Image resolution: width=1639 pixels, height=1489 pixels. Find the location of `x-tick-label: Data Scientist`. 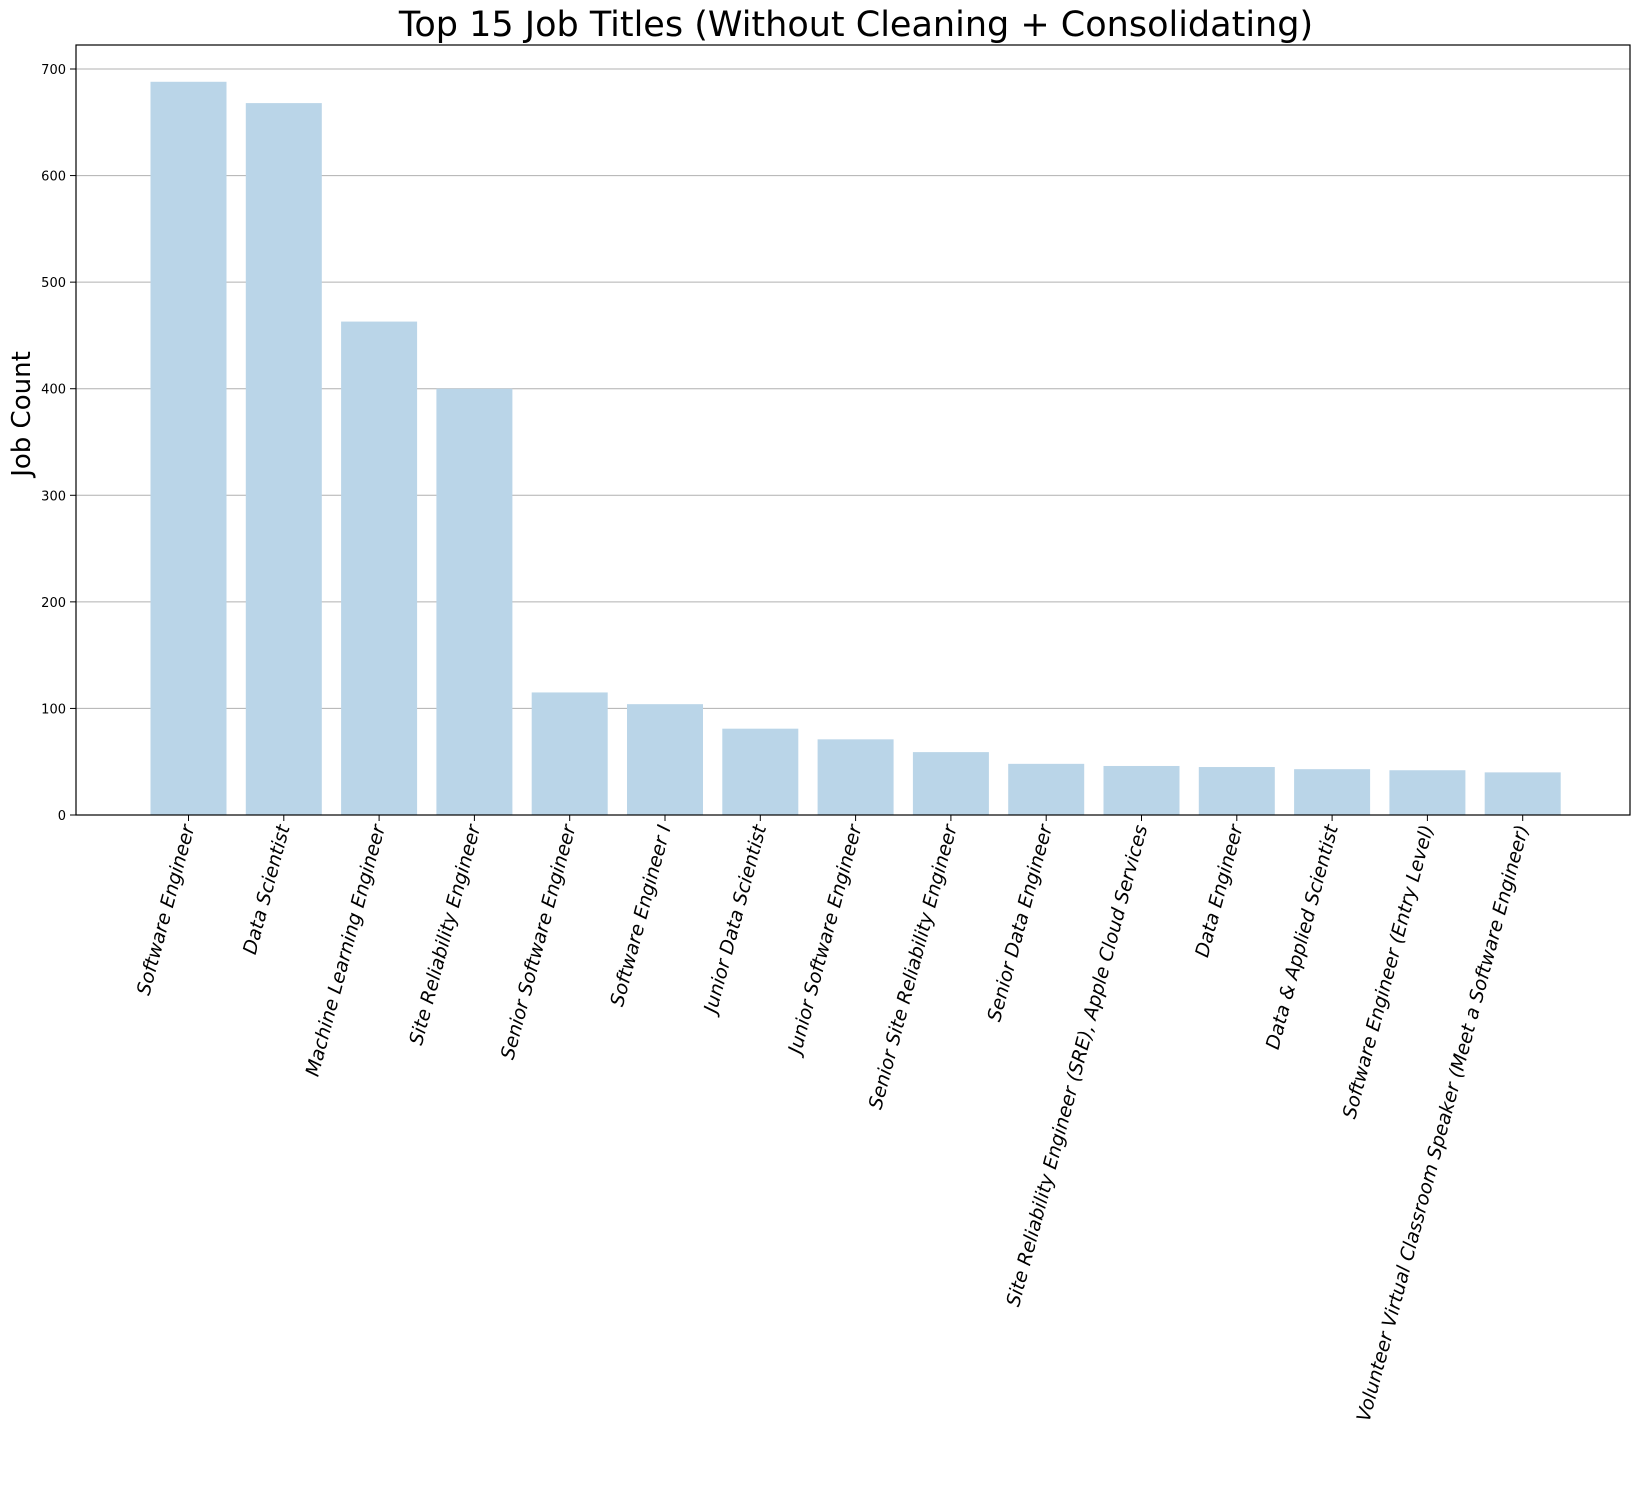

x-tick-label: Data Scientist is located at coordinates (267, 889).